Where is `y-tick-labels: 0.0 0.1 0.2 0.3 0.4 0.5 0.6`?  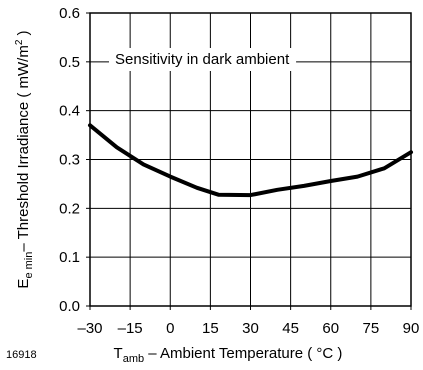
y-tick-labels: 0.0 0.1 0.2 0.3 0.4 0.5 0.6 is located at coordinates (69, 160).